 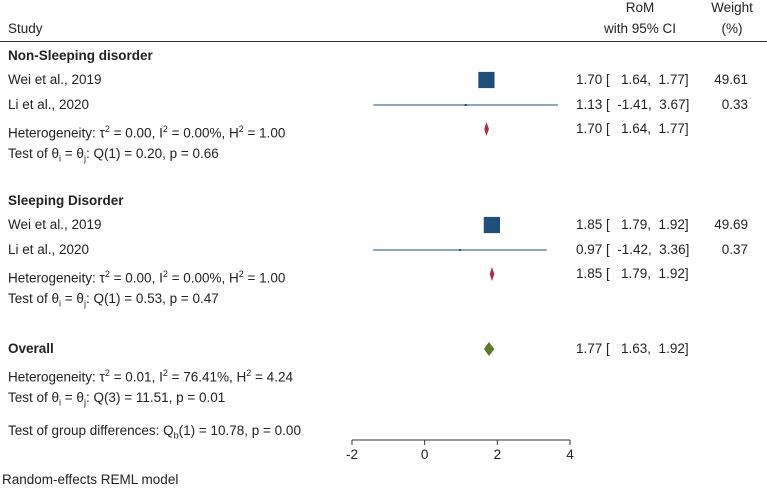 What do you see at coordinates (66, 200) in the screenshot?
I see `group-title-sleeping: Sleeping Disorder` at bounding box center [66, 200].